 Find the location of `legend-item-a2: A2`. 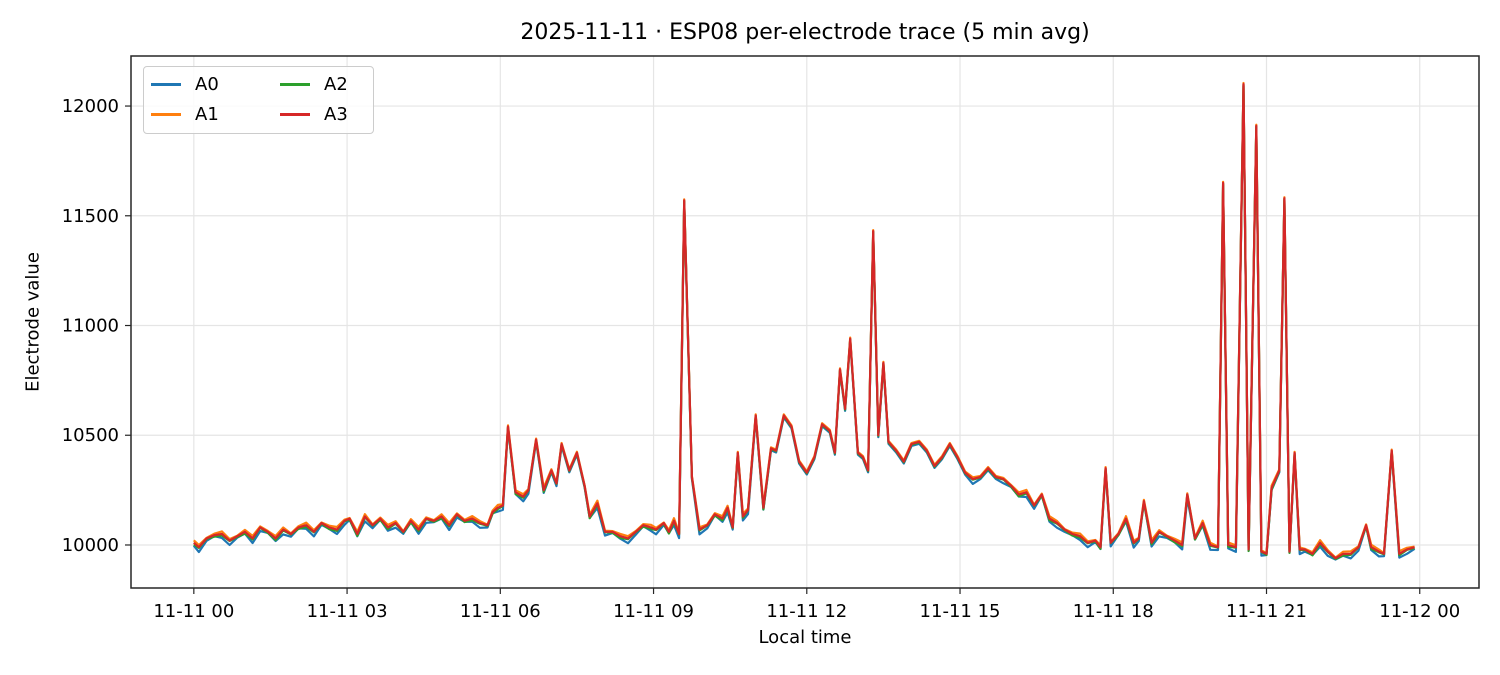

legend-item-a2: A2 is located at coordinates (314, 84).